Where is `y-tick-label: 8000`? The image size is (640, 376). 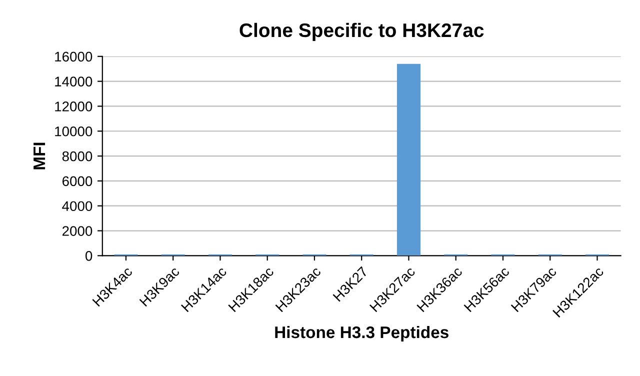 y-tick-label: 8000 is located at coordinates (77, 156).